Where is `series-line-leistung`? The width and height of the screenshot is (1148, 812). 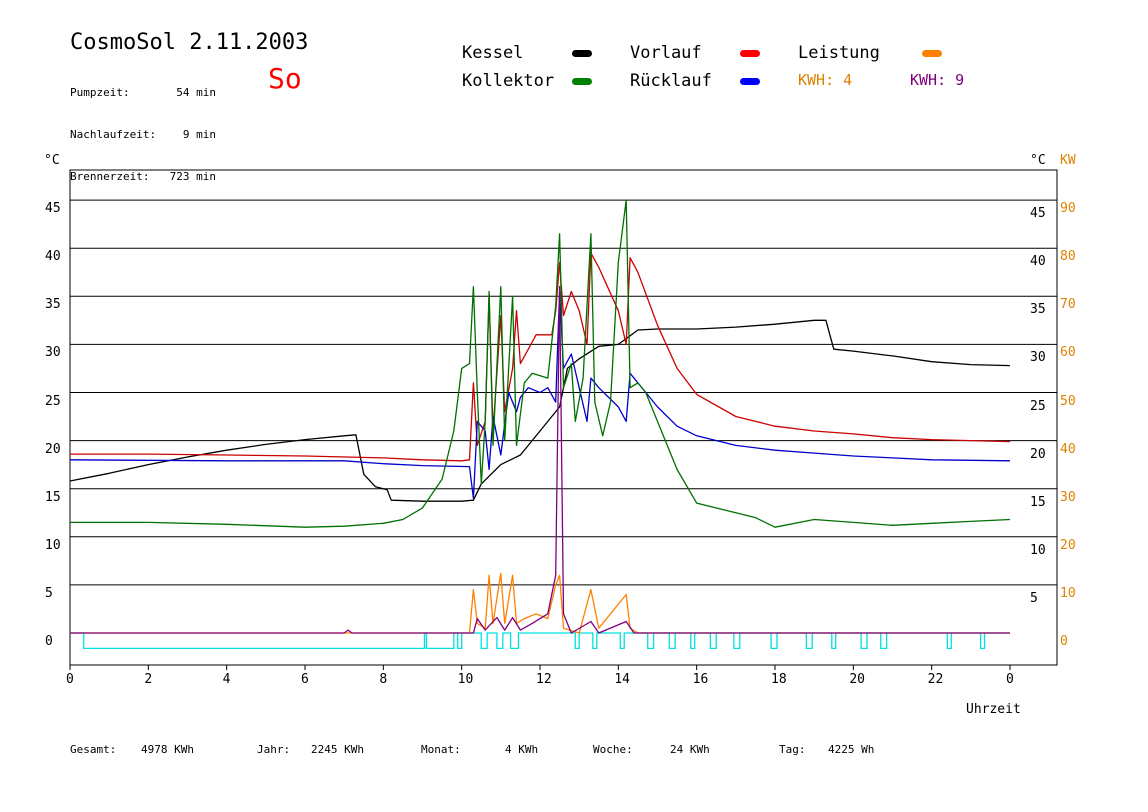
series-line-leistung is located at coordinates (540, 603).